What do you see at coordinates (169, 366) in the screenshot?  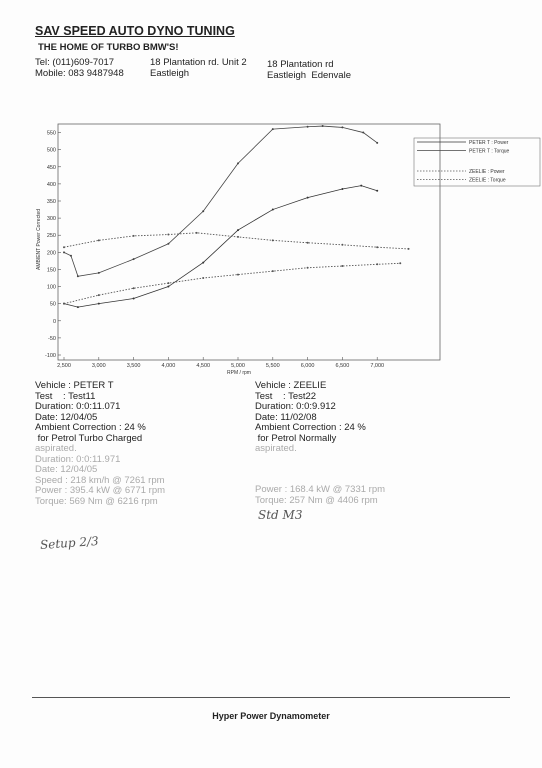 I see `x-tick-label: 4,000` at bounding box center [169, 366].